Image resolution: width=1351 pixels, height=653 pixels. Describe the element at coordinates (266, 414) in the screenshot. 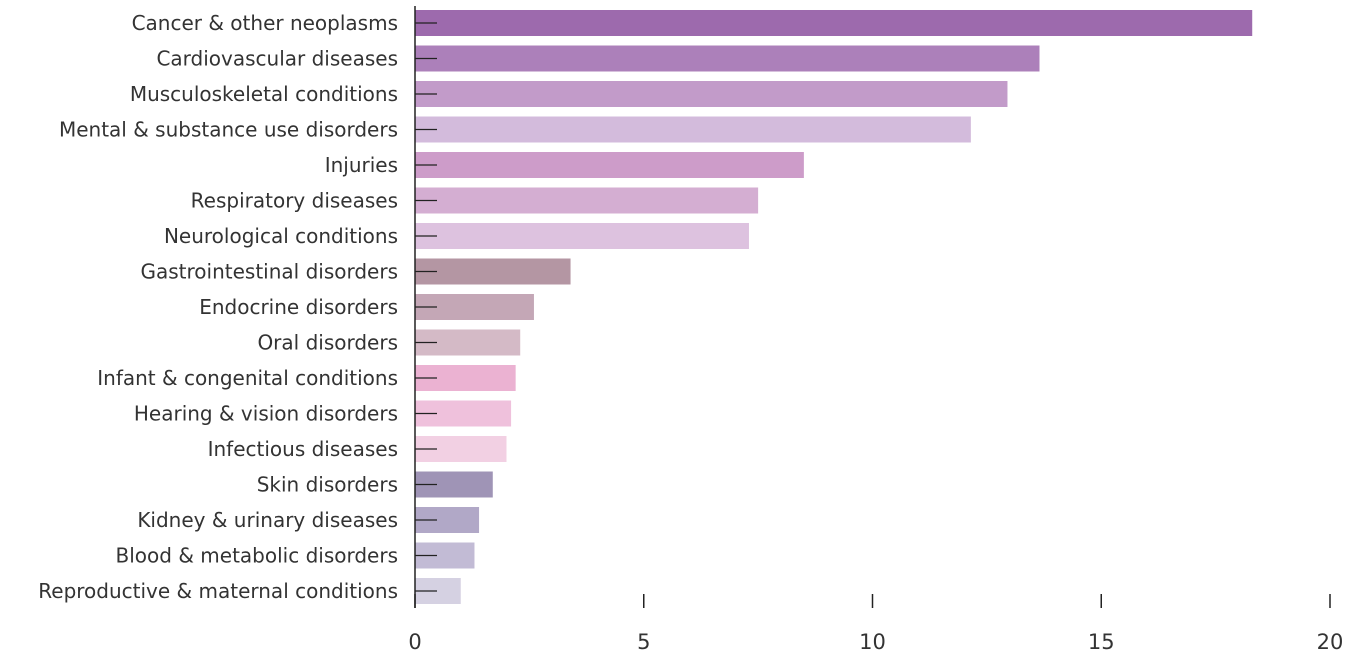

I see `category-label-11: Hearing & vision disorders` at that location.